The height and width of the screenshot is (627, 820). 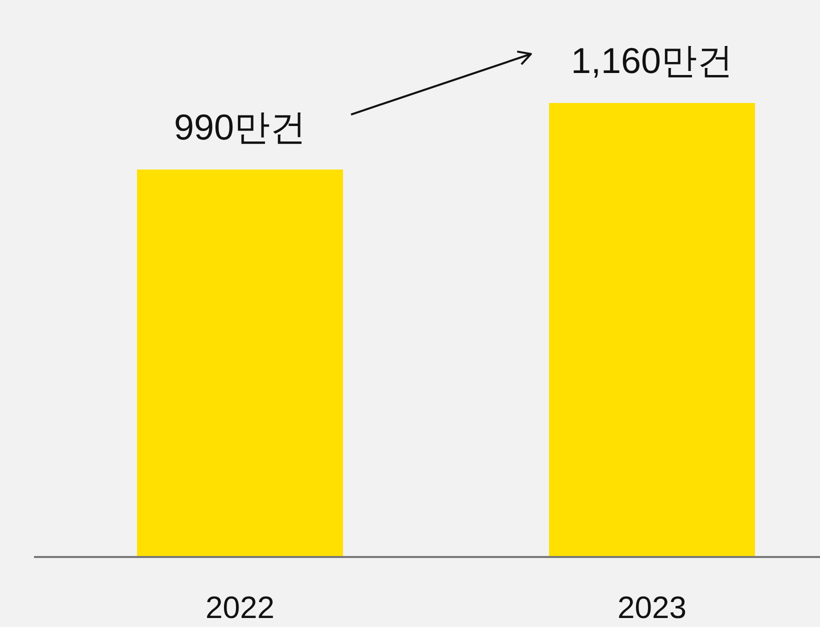 What do you see at coordinates (240, 127) in the screenshot?
I see `data-label: 990만건` at bounding box center [240, 127].